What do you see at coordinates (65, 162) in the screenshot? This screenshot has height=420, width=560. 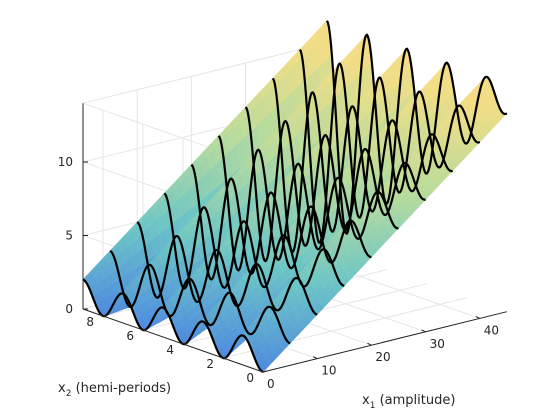 I see `z-tick-label: 10` at bounding box center [65, 162].